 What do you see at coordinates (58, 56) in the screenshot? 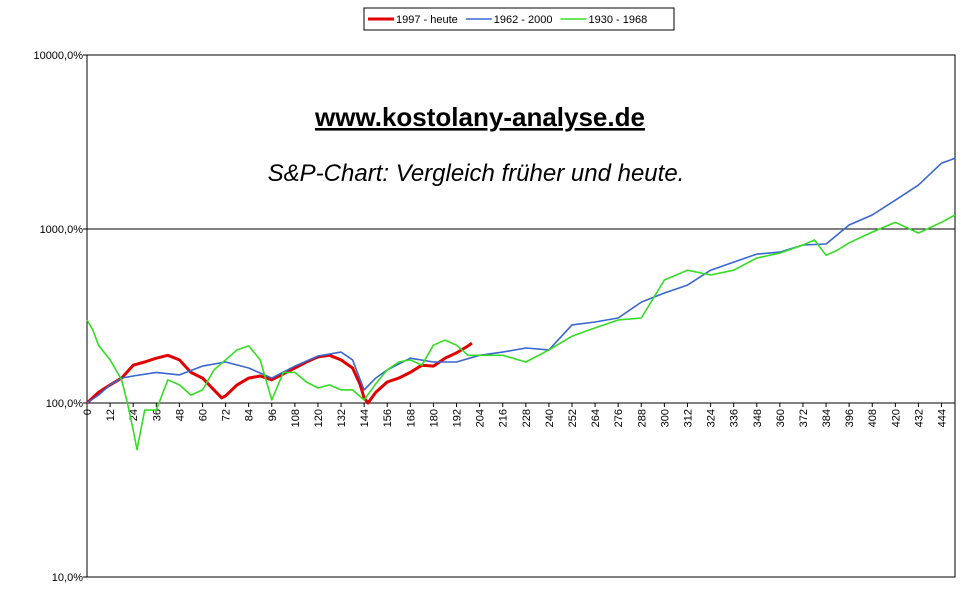
I see `y-tick-label: 10000,0%` at bounding box center [58, 56].